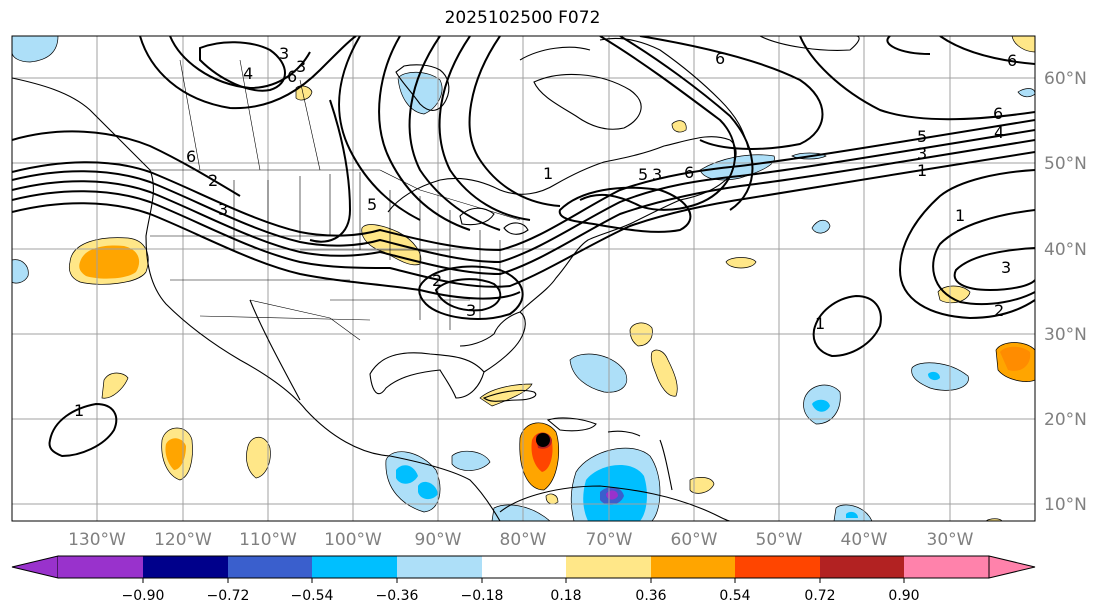 The height and width of the screenshot is (615, 1105). What do you see at coordinates (565, 596) in the screenshot?
I see `colorbar-tick-label: 0.18` at bounding box center [565, 596].